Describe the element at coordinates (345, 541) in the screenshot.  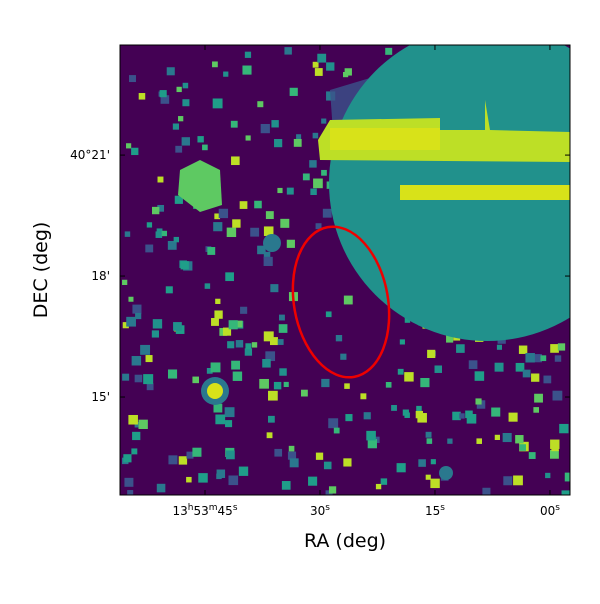
I see `x-axis-label: RA (deg)` at that location.